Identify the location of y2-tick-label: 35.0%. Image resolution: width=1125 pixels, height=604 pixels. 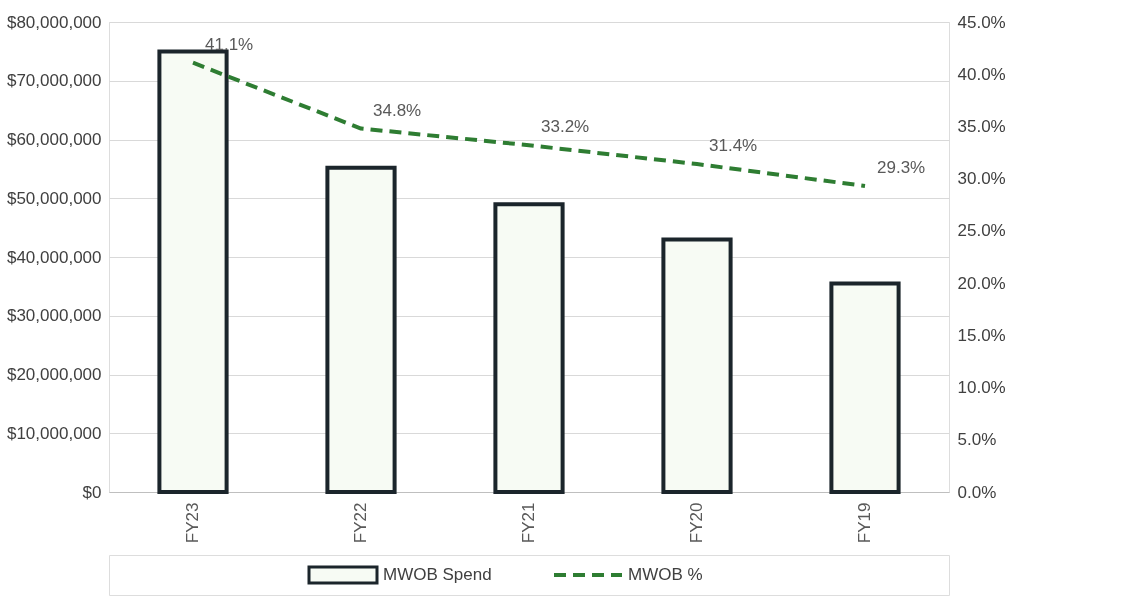
(981, 126).